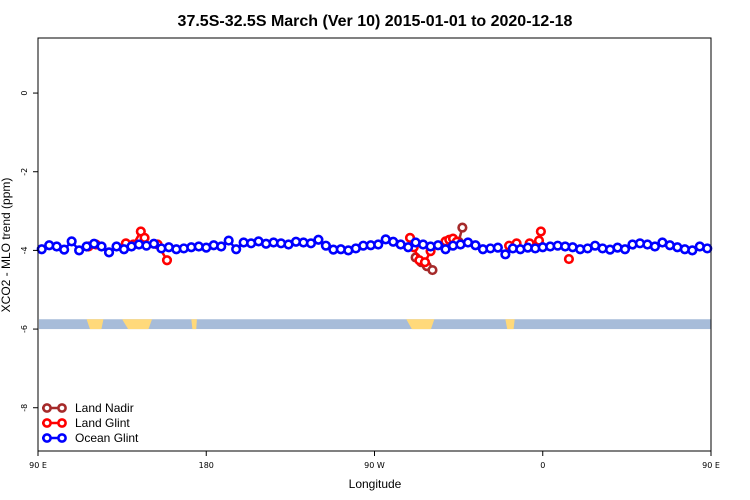 Image resolution: width=750 pixels, height=500 pixels. I want to click on y-tick-label: -8, so click(24, 408).